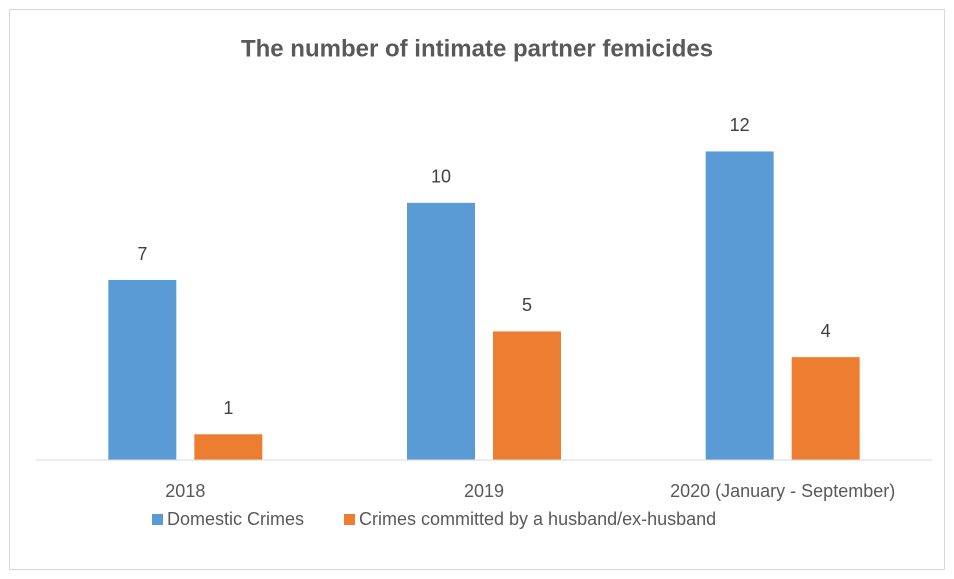 The width and height of the screenshot is (954, 579). What do you see at coordinates (740, 125) in the screenshot?
I see `data-label: 12` at bounding box center [740, 125].